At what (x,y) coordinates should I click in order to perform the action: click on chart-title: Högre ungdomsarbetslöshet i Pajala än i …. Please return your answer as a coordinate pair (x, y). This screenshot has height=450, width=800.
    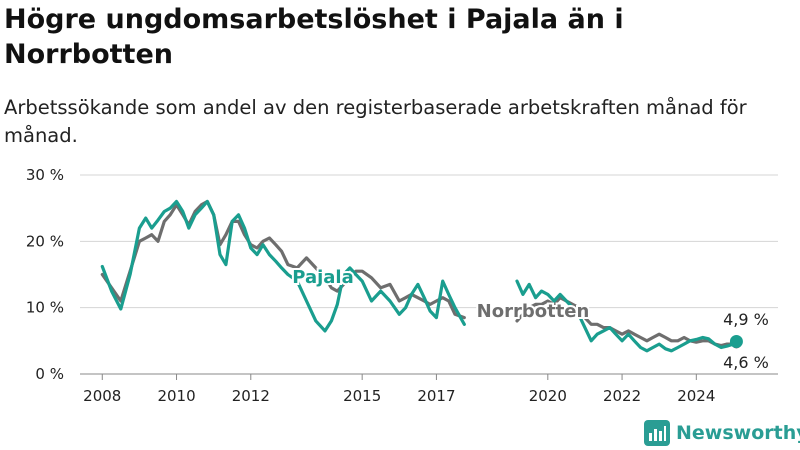
    Looking at the image, I should click on (314, 37).